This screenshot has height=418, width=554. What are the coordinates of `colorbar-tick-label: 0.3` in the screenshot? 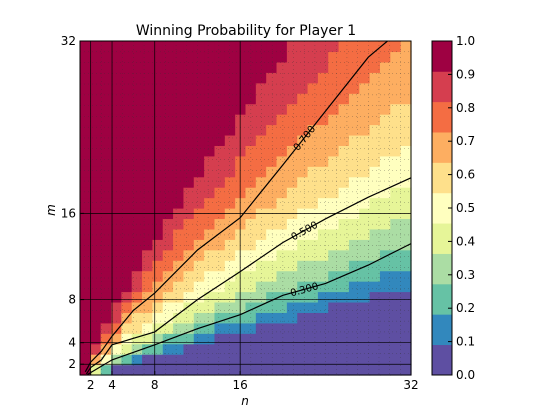 It's located at (465, 275).